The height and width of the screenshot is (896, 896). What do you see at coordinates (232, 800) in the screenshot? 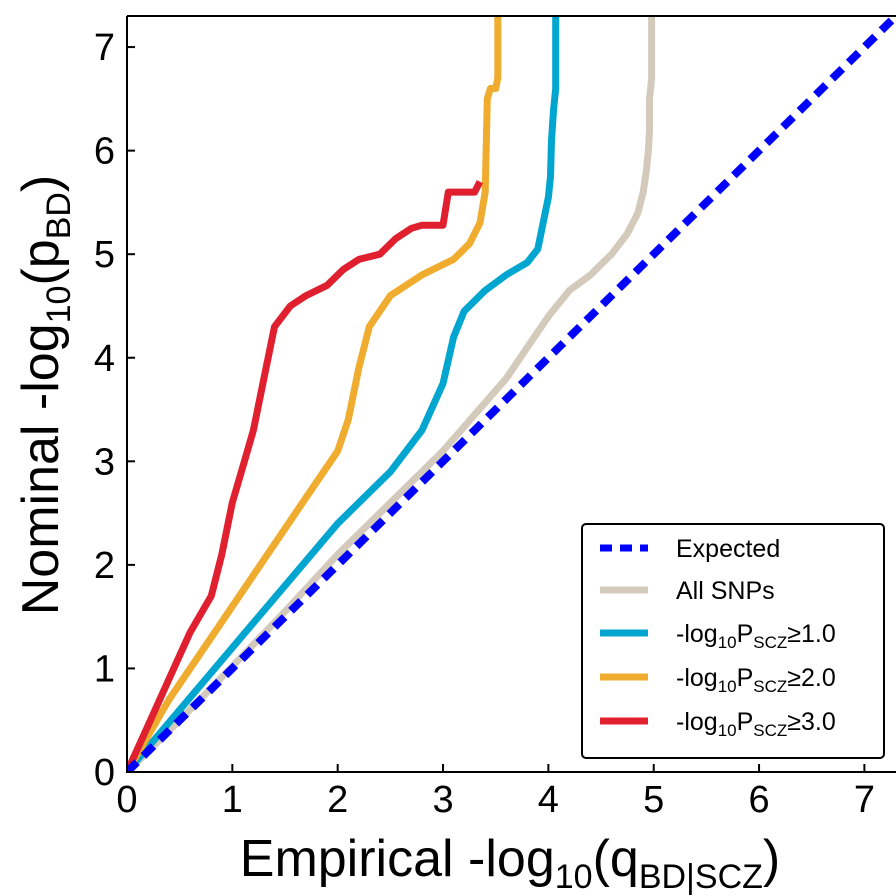
I see `x-tick-label: 1` at bounding box center [232, 800].